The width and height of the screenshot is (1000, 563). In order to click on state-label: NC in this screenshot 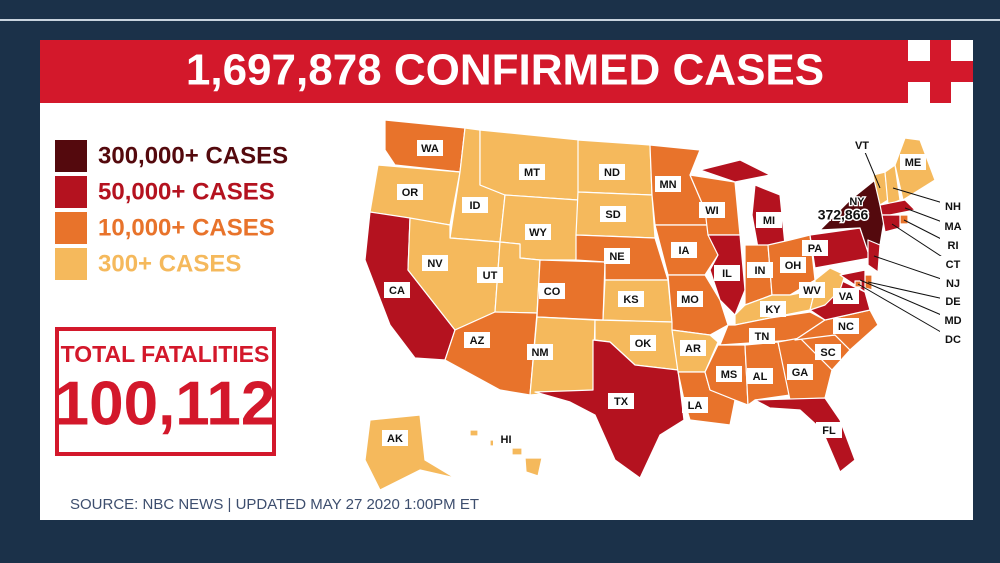, I will do `click(846, 327)`.